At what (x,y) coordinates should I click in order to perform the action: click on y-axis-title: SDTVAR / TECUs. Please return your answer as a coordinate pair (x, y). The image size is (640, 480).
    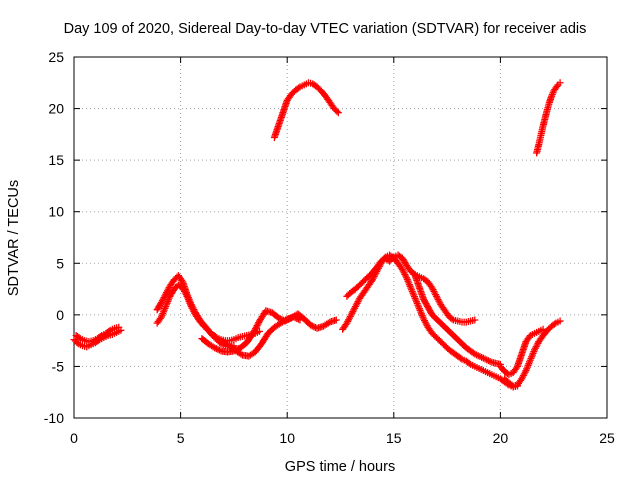
    Looking at the image, I should click on (14, 238).